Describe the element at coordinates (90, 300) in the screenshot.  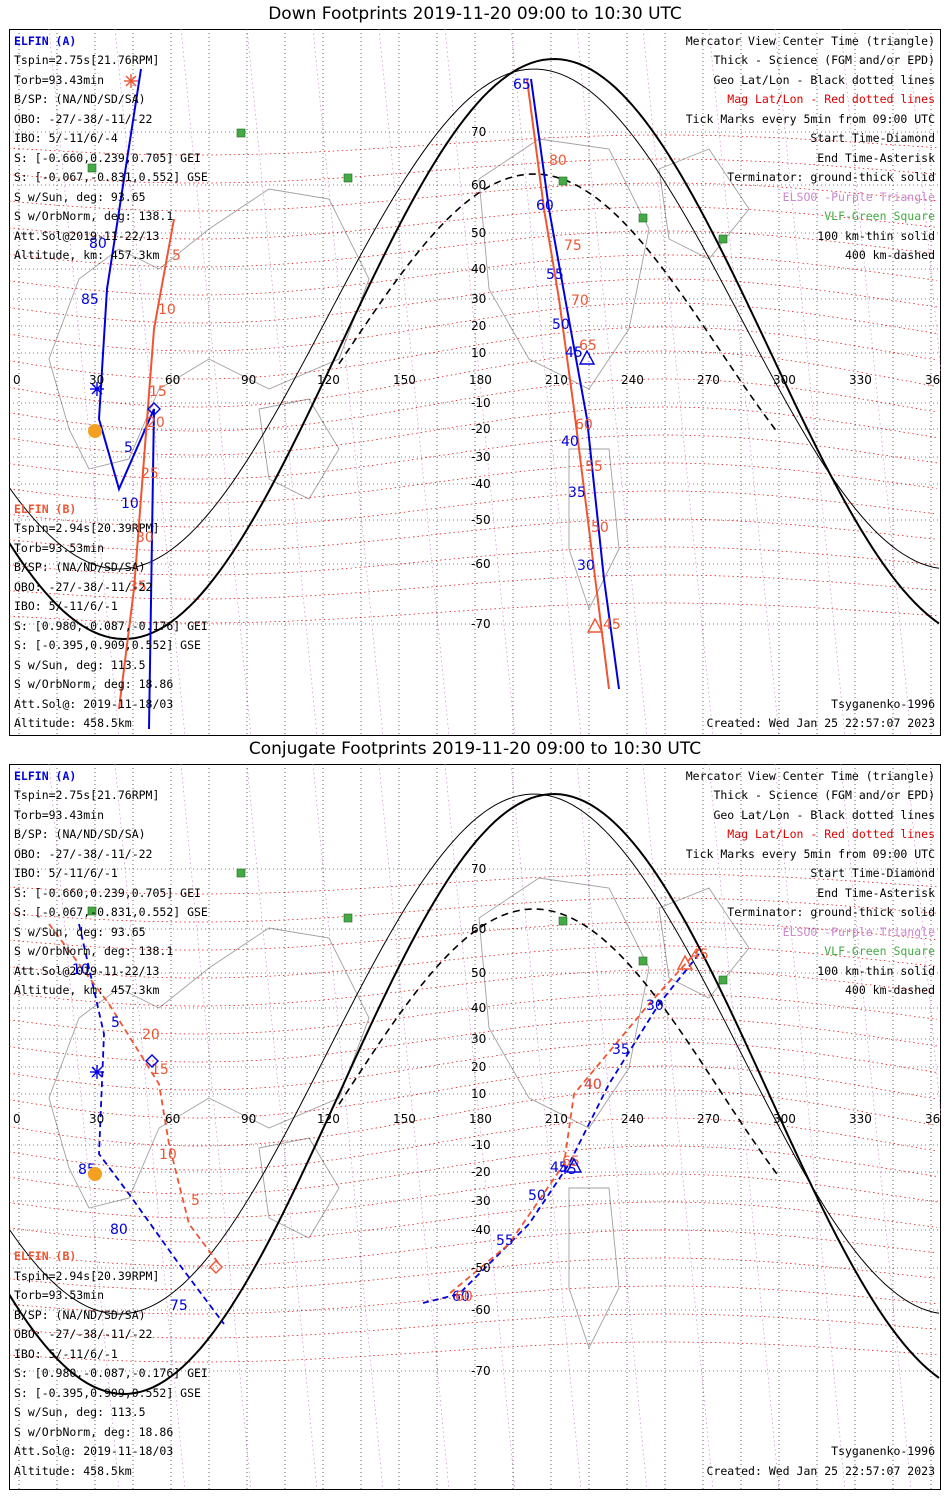
I see `track-time-label: 85` at that location.